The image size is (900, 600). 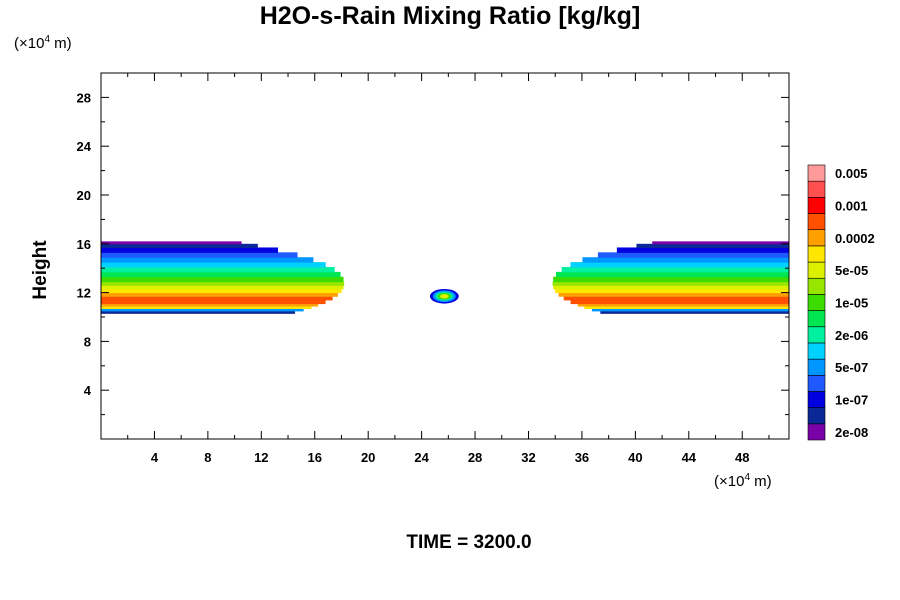 What do you see at coordinates (84, 244) in the screenshot?
I see `y-tick-label-3: 16` at bounding box center [84, 244].